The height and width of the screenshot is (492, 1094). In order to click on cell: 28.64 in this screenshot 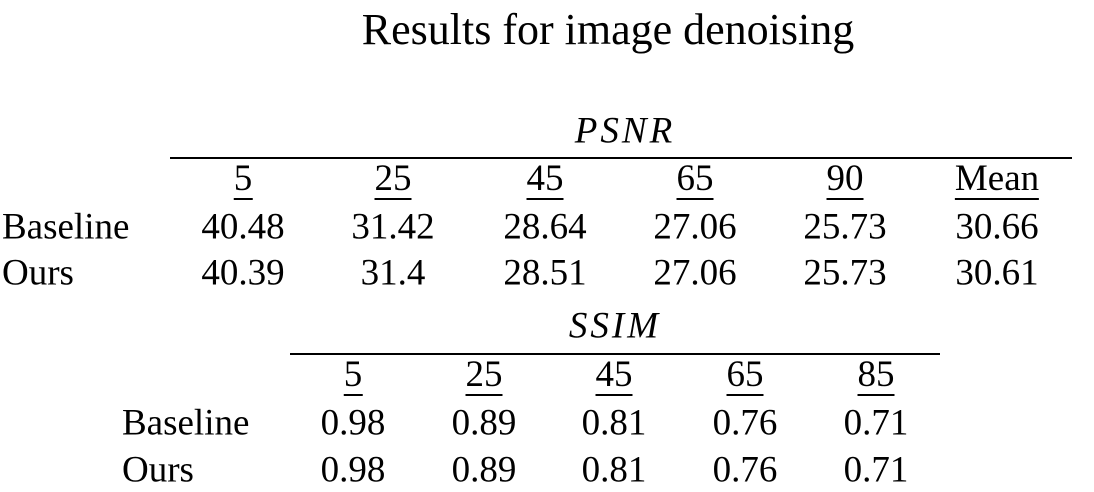, I will do `click(545, 227)`.